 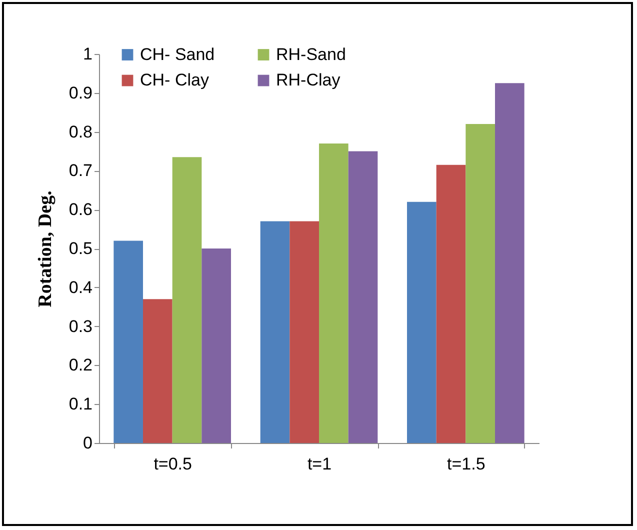 I want to click on y-tick-label: 0.8, so click(x=80, y=132).